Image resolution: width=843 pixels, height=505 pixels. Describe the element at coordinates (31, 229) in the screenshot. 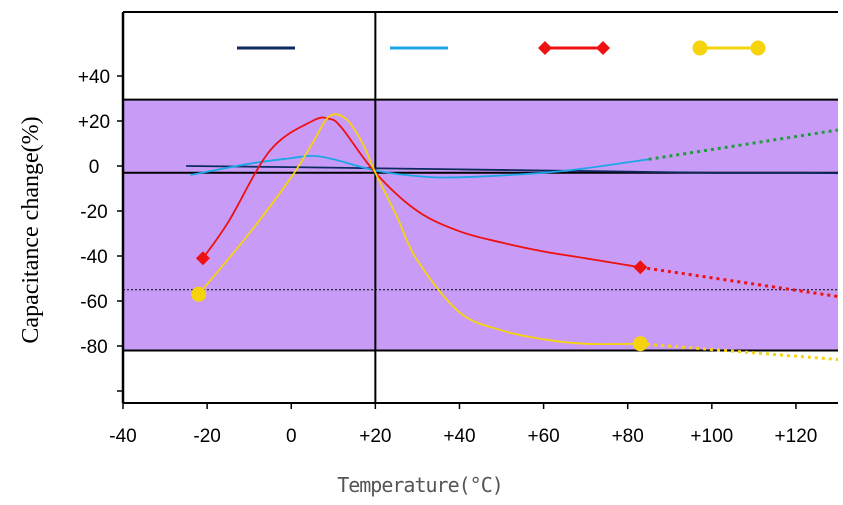

I see `y-axis-title: Capacitance change(%)` at that location.